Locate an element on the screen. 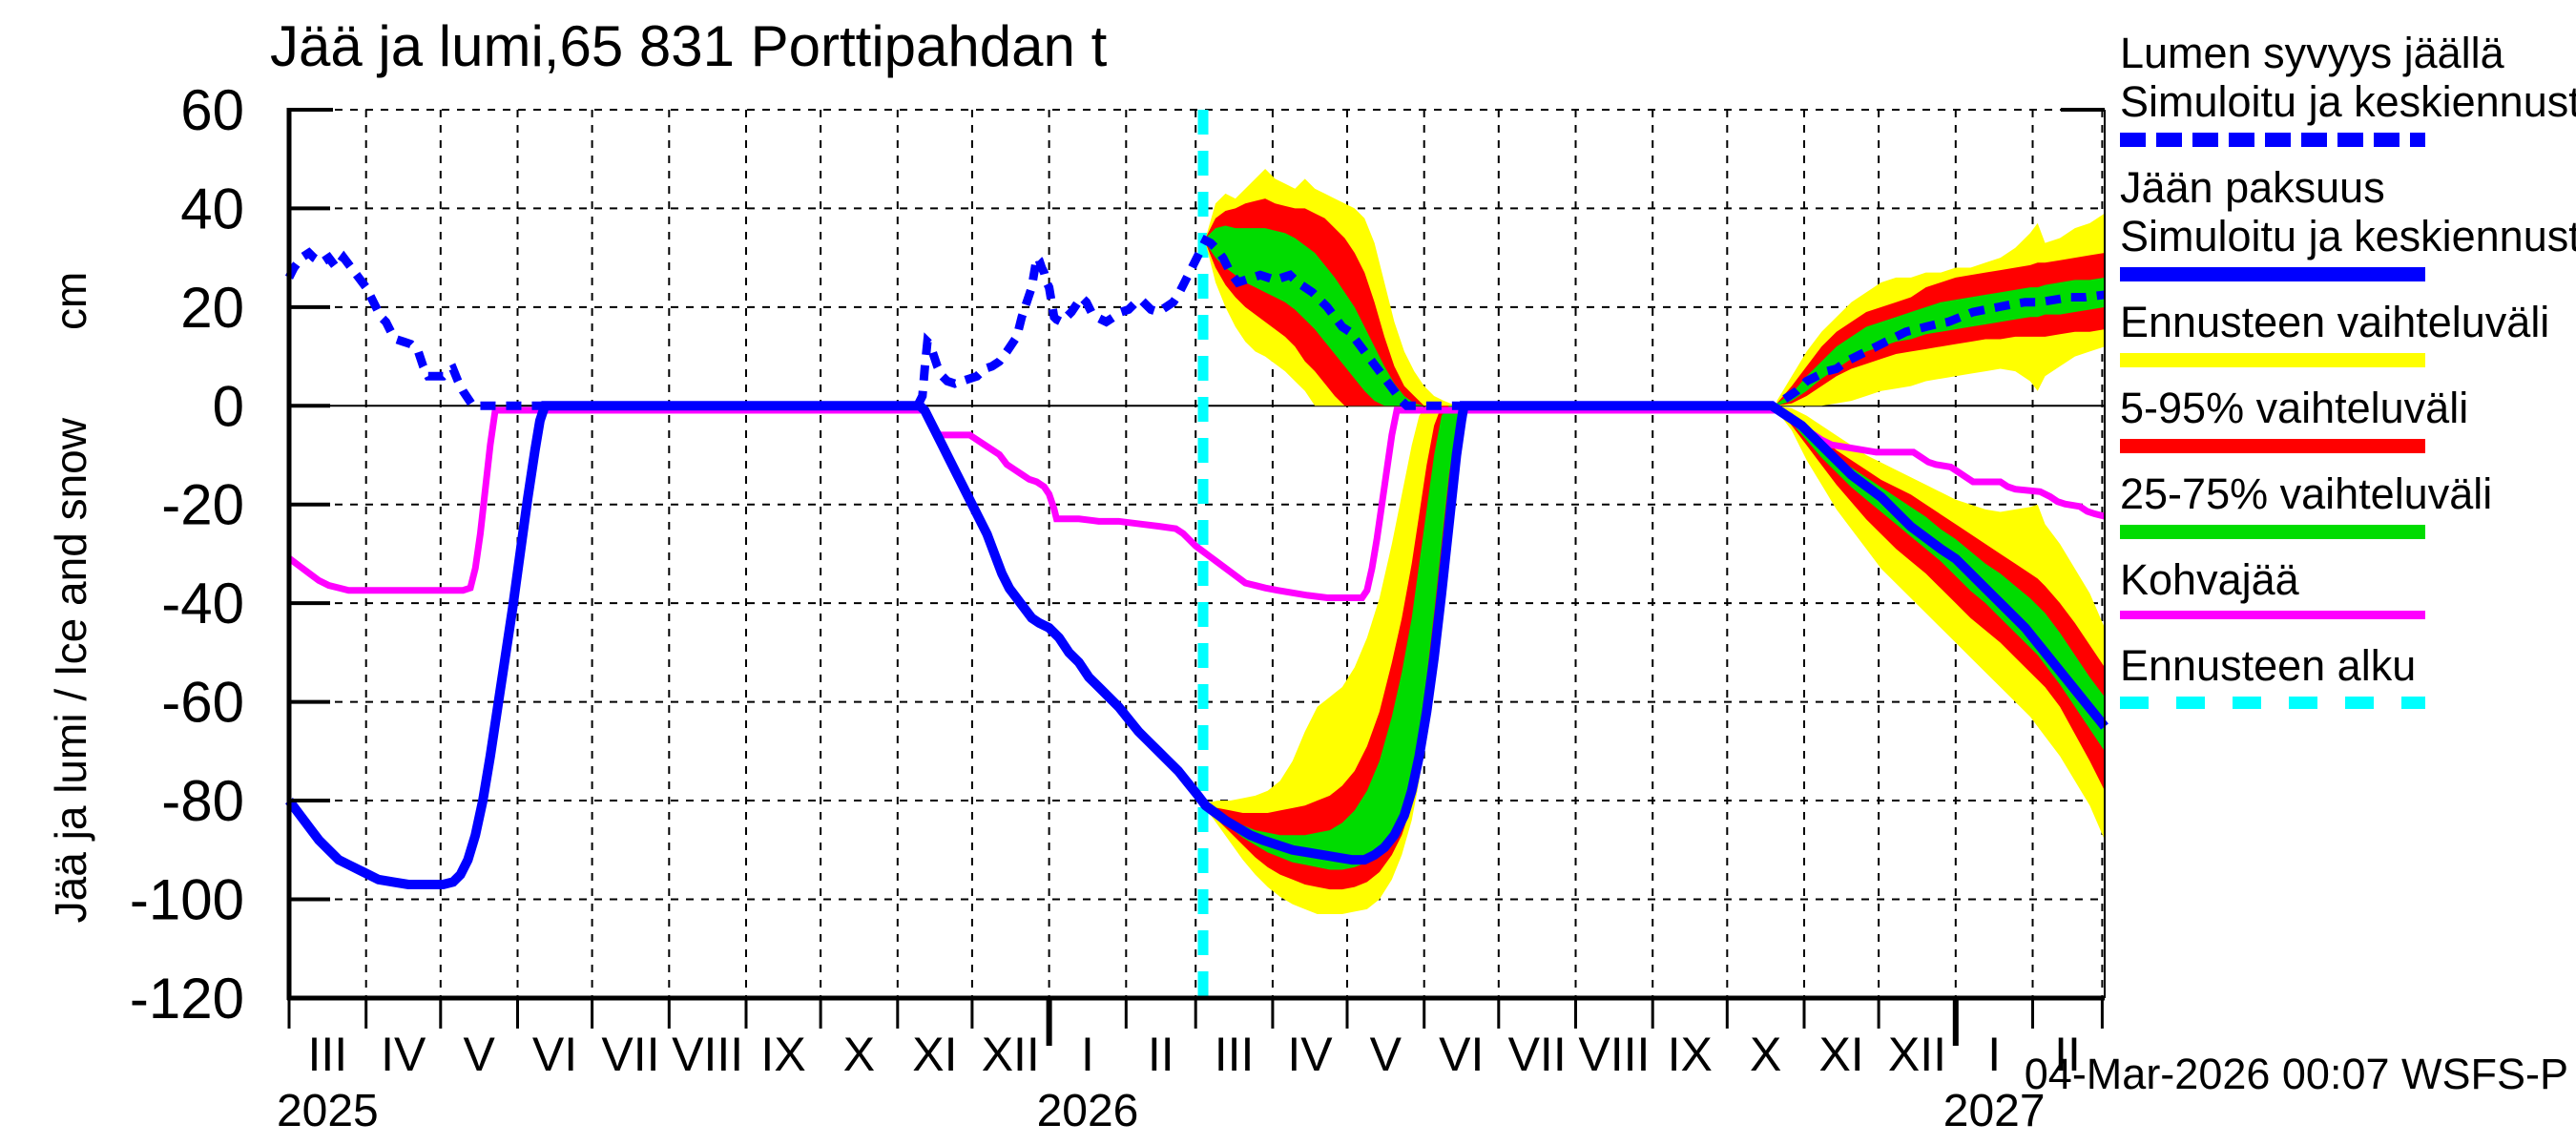 The image size is (2576, 1145). legend-label: 5-95% vaihteluväli is located at coordinates (2294, 408).